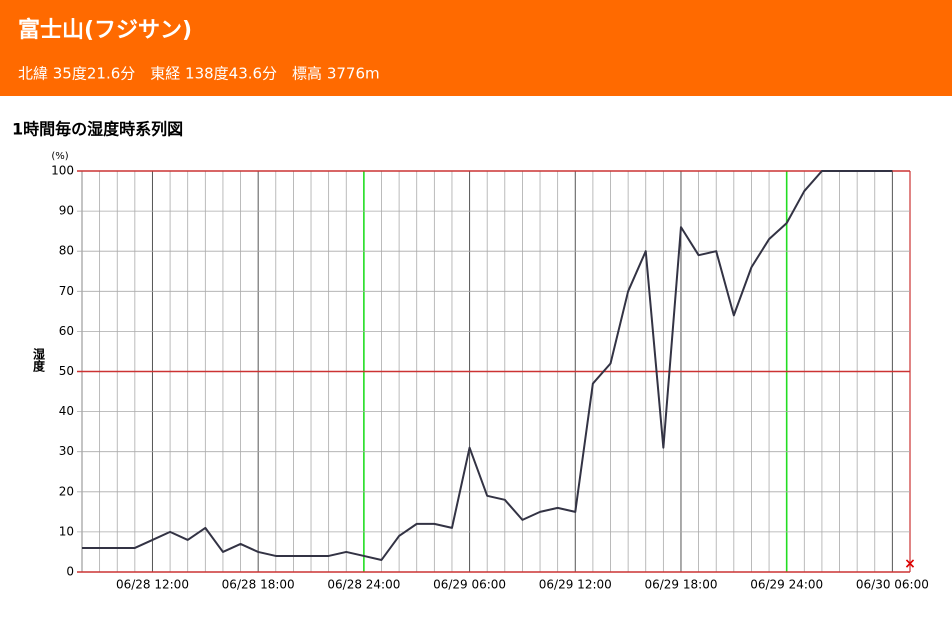 This screenshot has width=952, height=623. I want to click on x-tick-label: 06/28 24:00, so click(363, 585).